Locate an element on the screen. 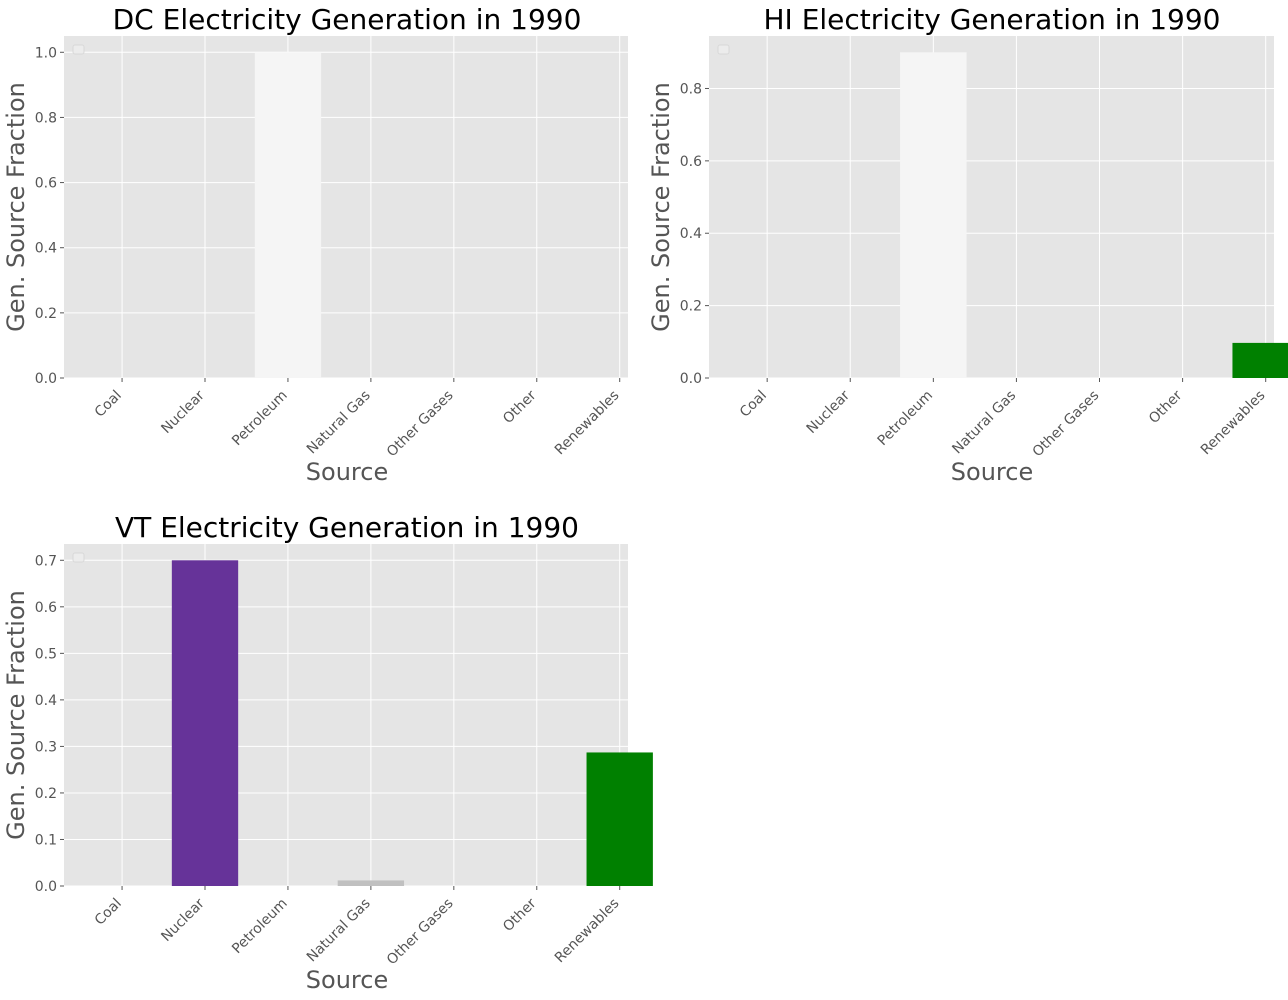 The height and width of the screenshot is (1000, 1288). bar-nuclear is located at coordinates (205, 723).